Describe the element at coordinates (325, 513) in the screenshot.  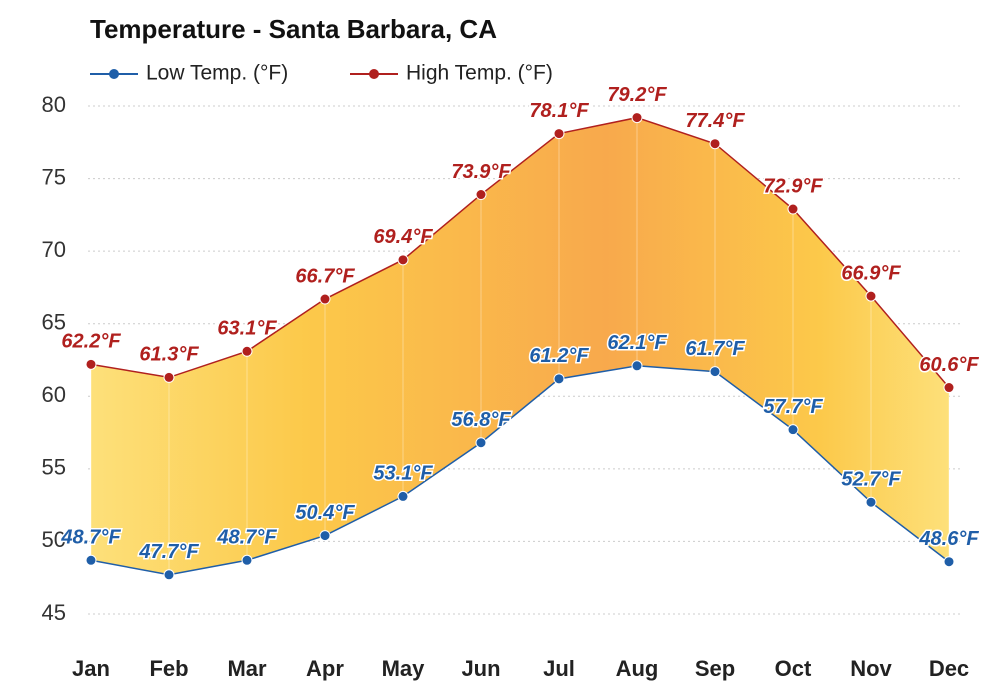
I see `data-label: 50.4°F` at that location.